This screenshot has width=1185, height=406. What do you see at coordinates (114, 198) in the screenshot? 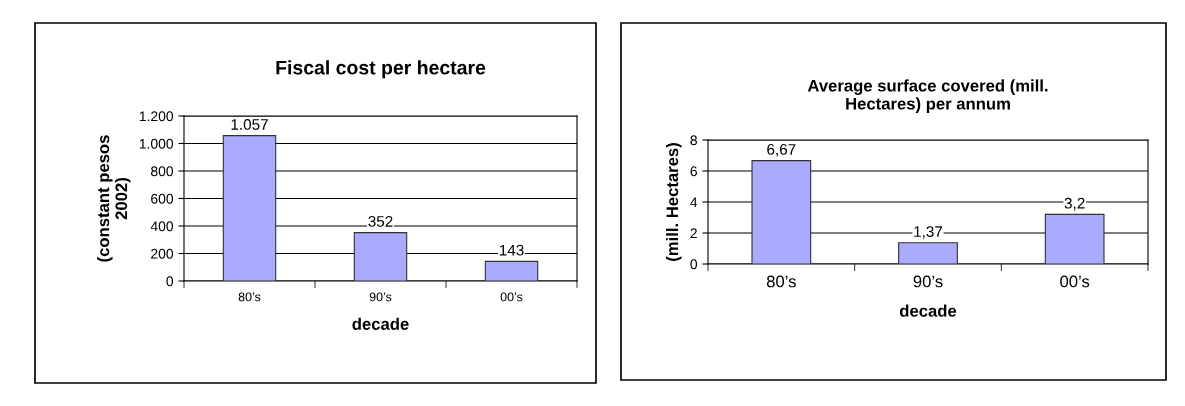
I see `y-axis-title: (constant pesos 2002)` at bounding box center [114, 198].